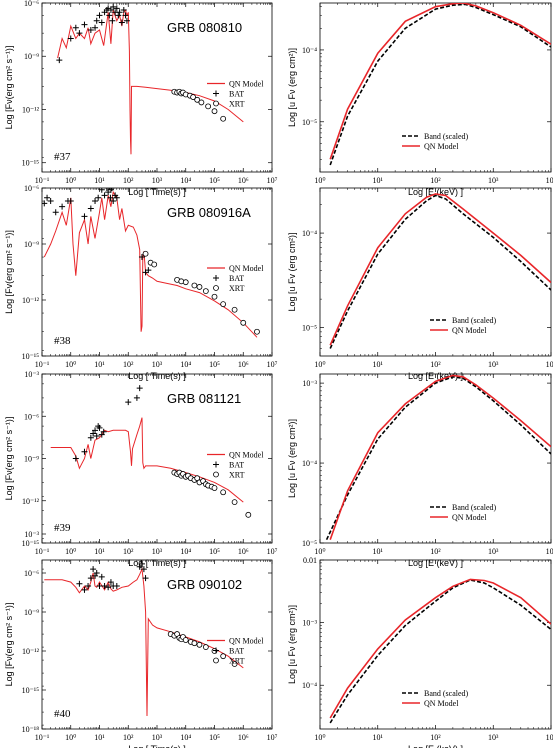  Describe the element at coordinates (310, 560) in the screenshot. I see `y-tick-label: 0.01` at that location.